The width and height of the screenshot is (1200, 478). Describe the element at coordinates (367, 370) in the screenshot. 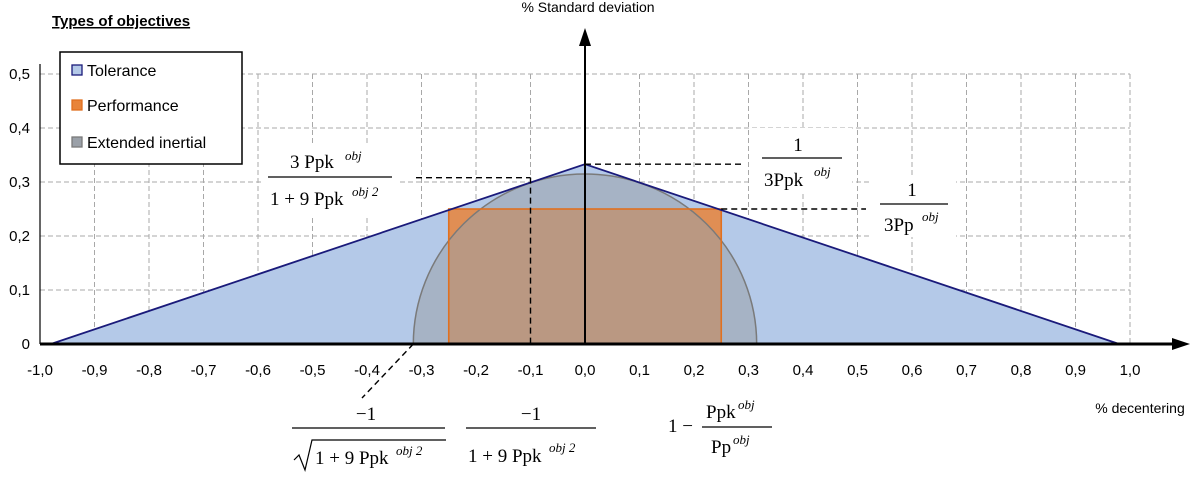

I see `x-tick-label: -0,4` at that location.